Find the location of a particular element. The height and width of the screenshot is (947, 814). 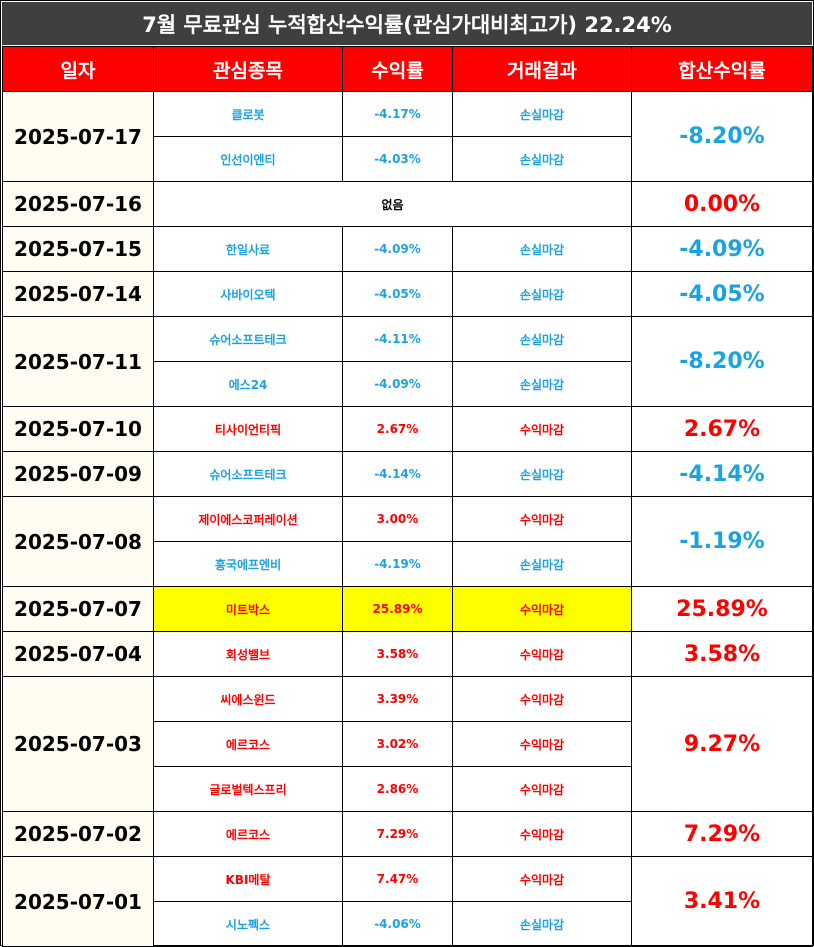

rate-cell: 25.89% is located at coordinates (397, 609).